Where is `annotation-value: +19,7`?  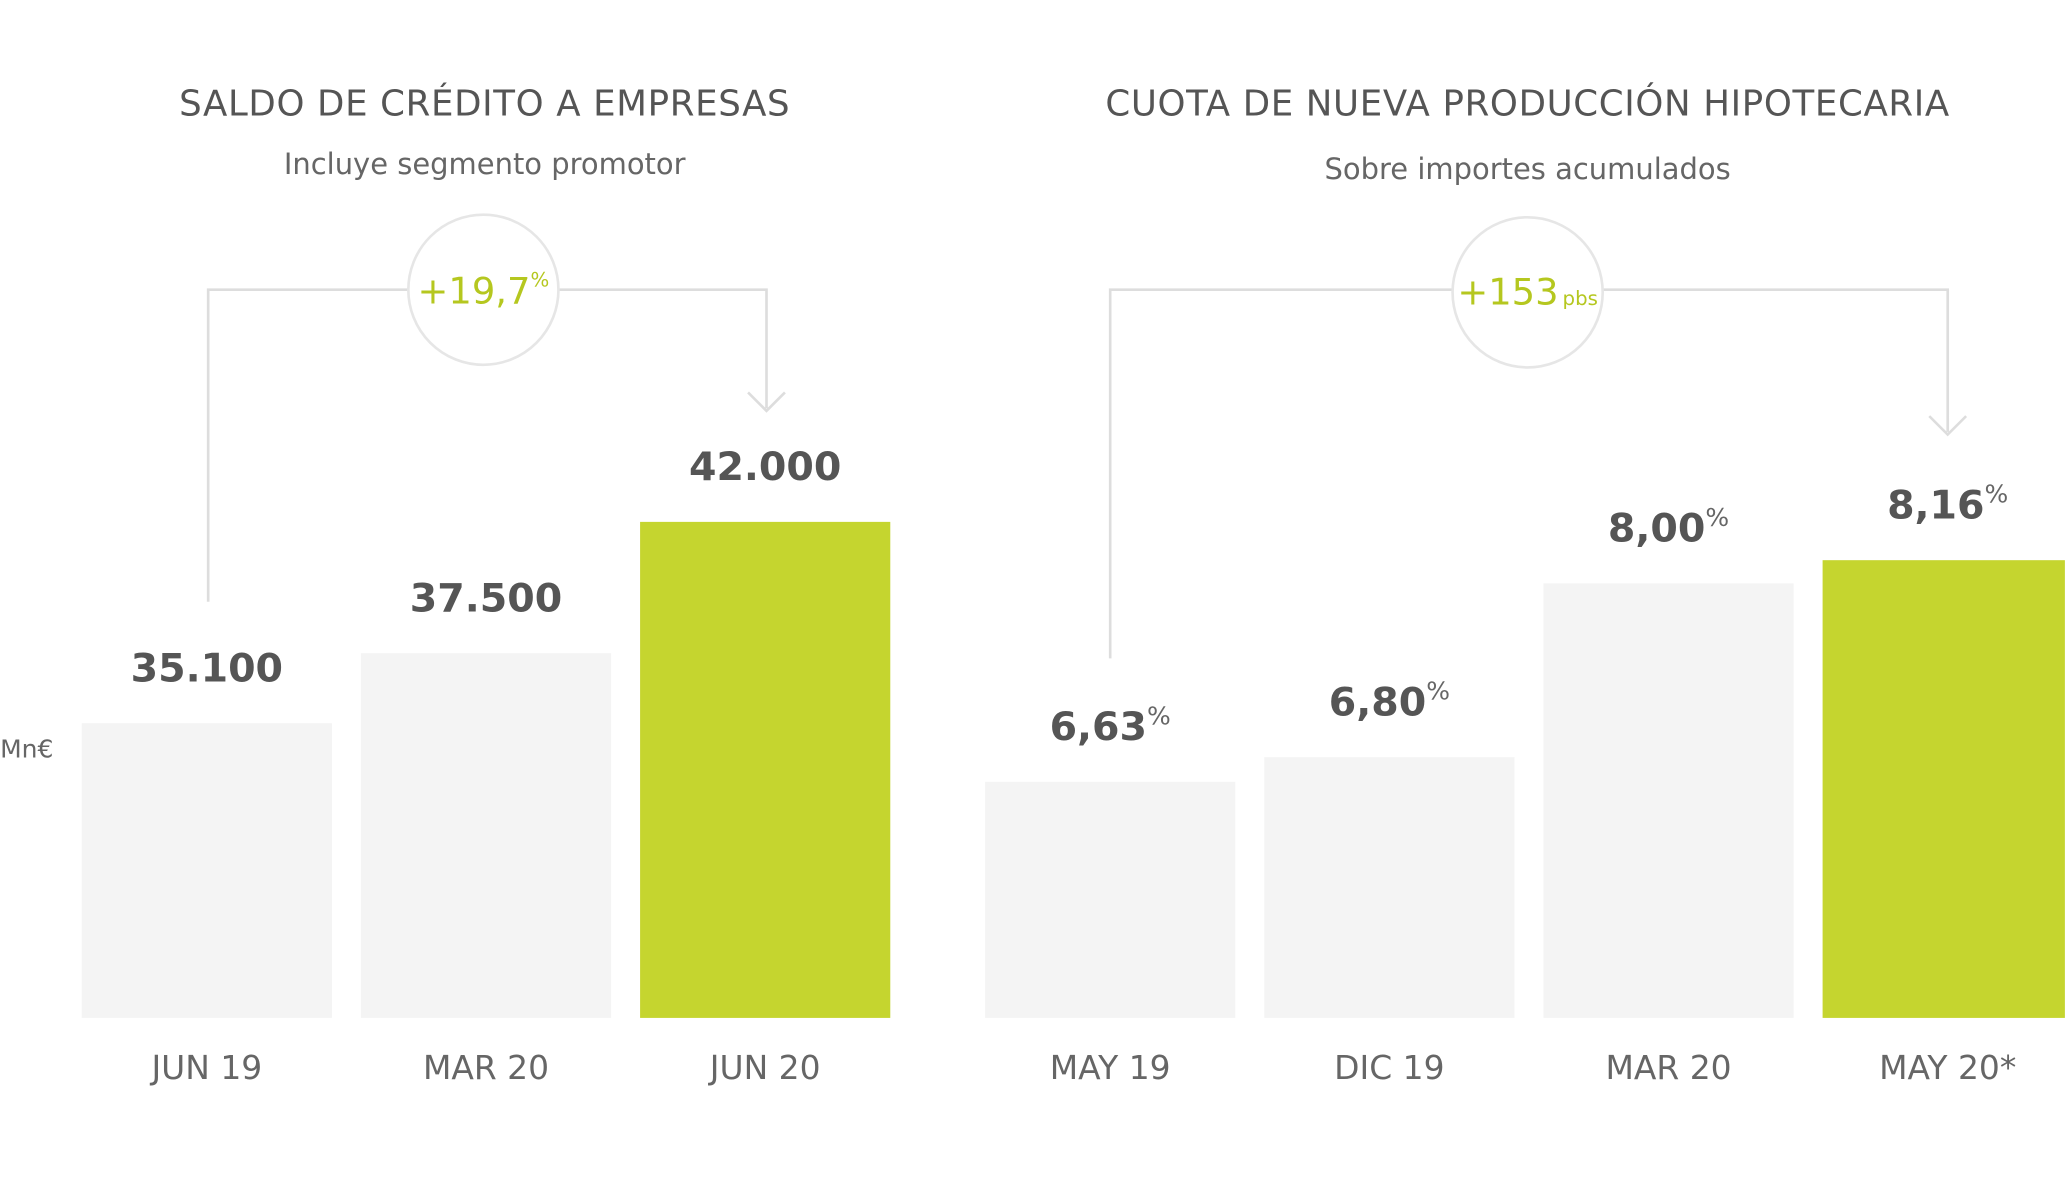 annotation-value: +19,7 is located at coordinates (474, 290).